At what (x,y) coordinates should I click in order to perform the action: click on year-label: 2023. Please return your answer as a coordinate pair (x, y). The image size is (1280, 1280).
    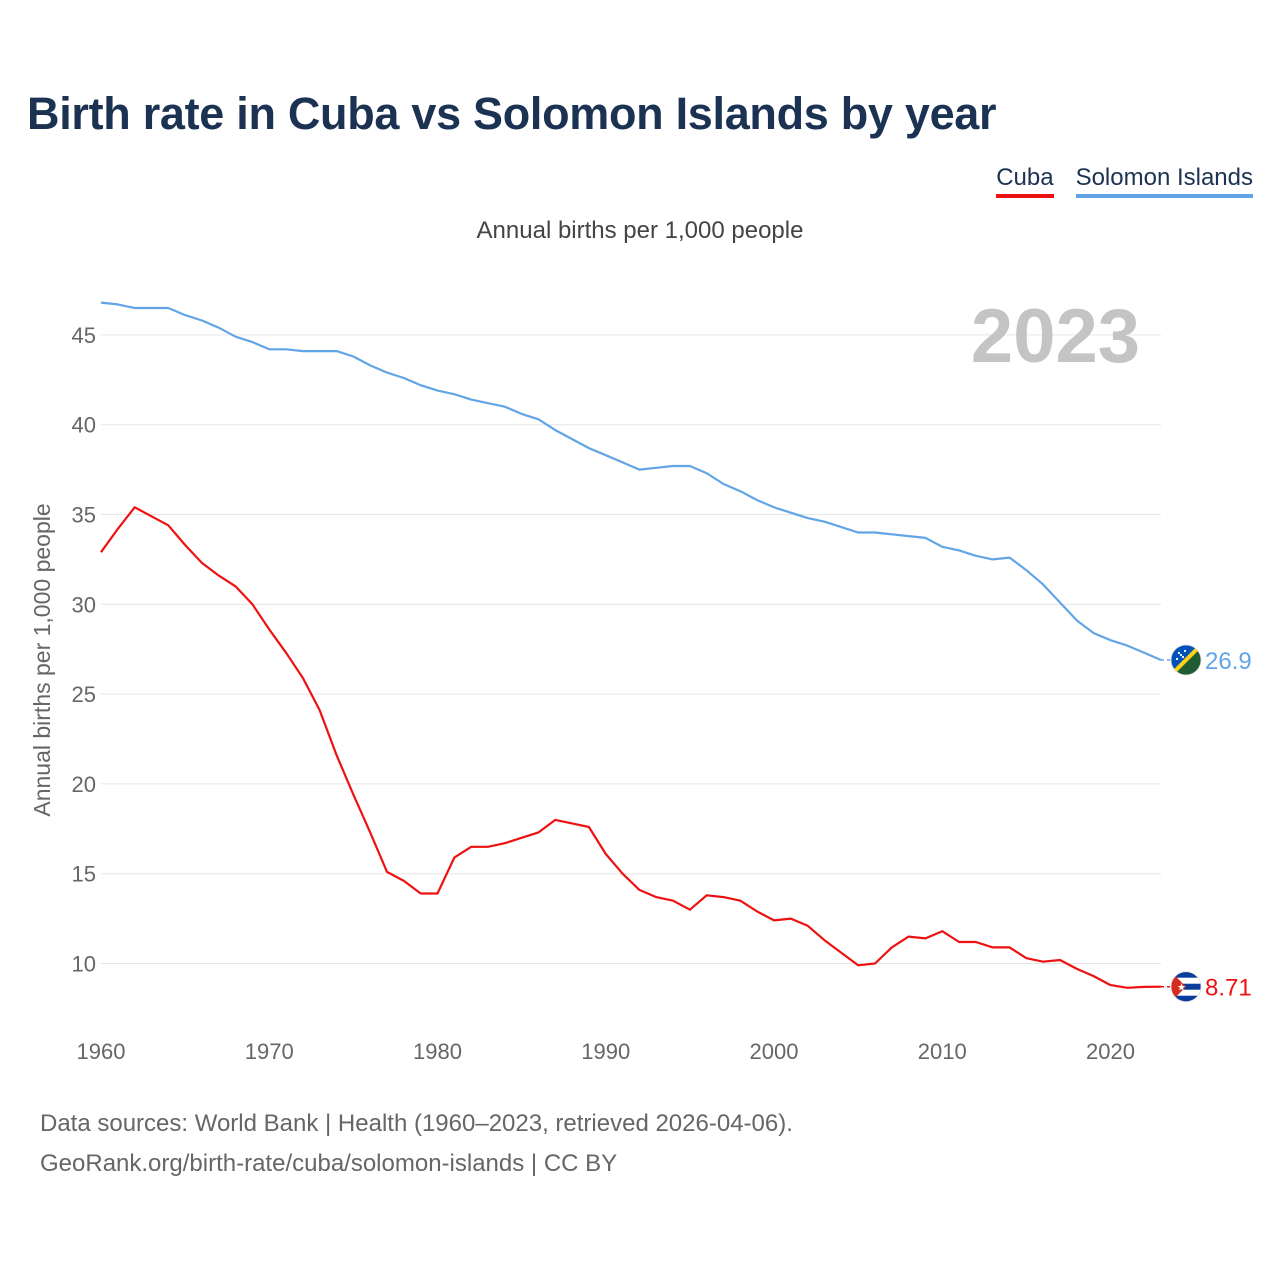
    Looking at the image, I should click on (1055, 336).